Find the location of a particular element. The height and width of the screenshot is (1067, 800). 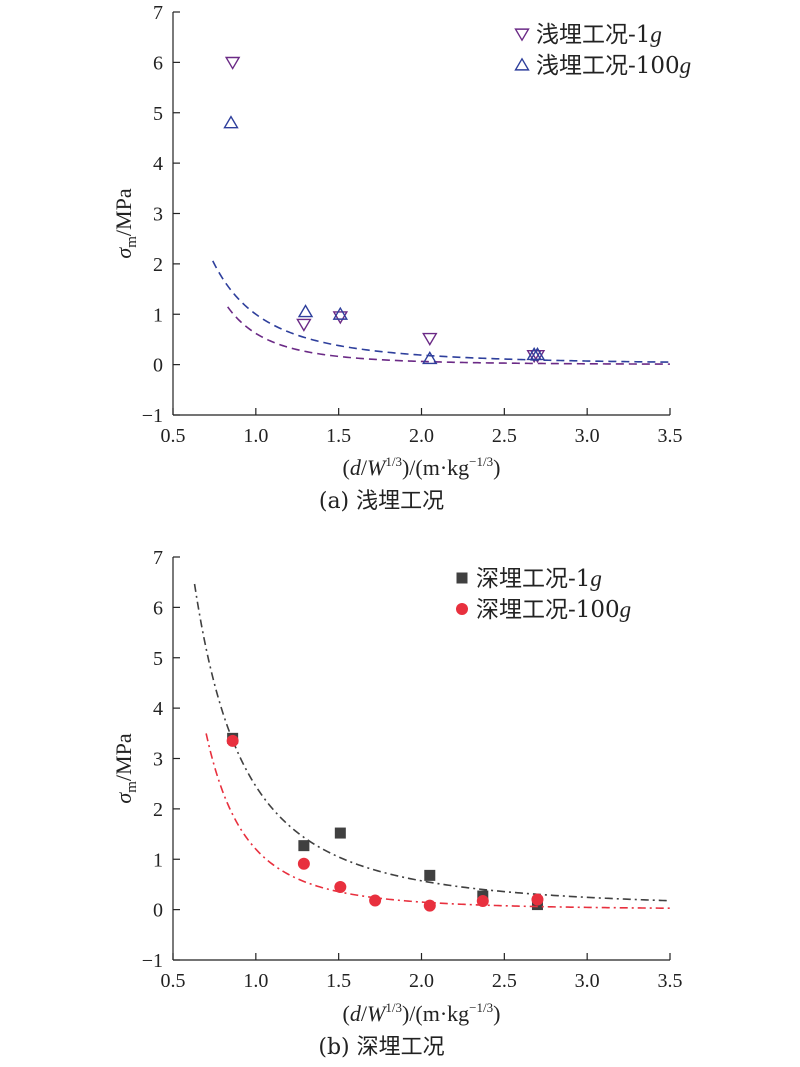

panel-caption: (b) 深埋工况 is located at coordinates (381, 1047).